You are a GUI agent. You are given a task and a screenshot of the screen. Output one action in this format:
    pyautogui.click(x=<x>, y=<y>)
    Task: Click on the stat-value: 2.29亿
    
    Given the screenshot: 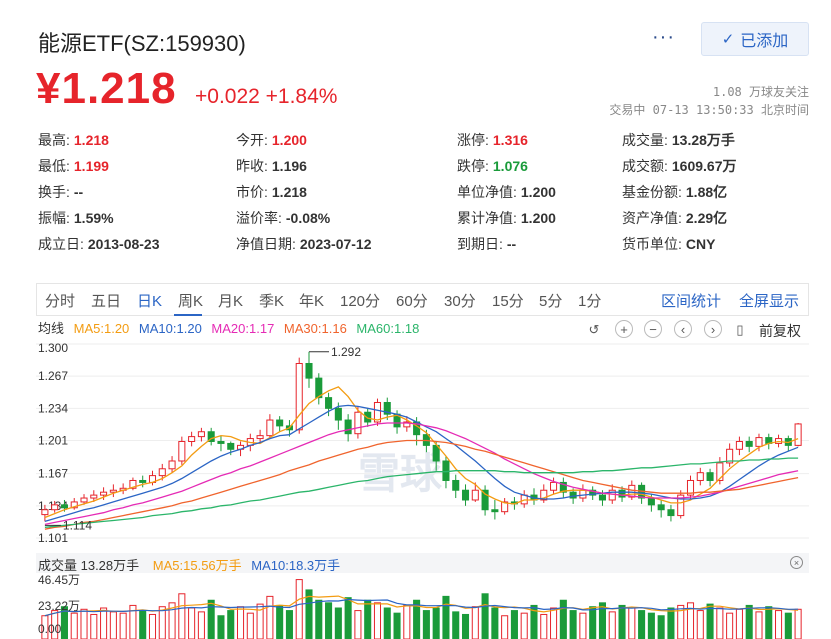 What is the action you would take?
    pyautogui.click(x=706, y=218)
    